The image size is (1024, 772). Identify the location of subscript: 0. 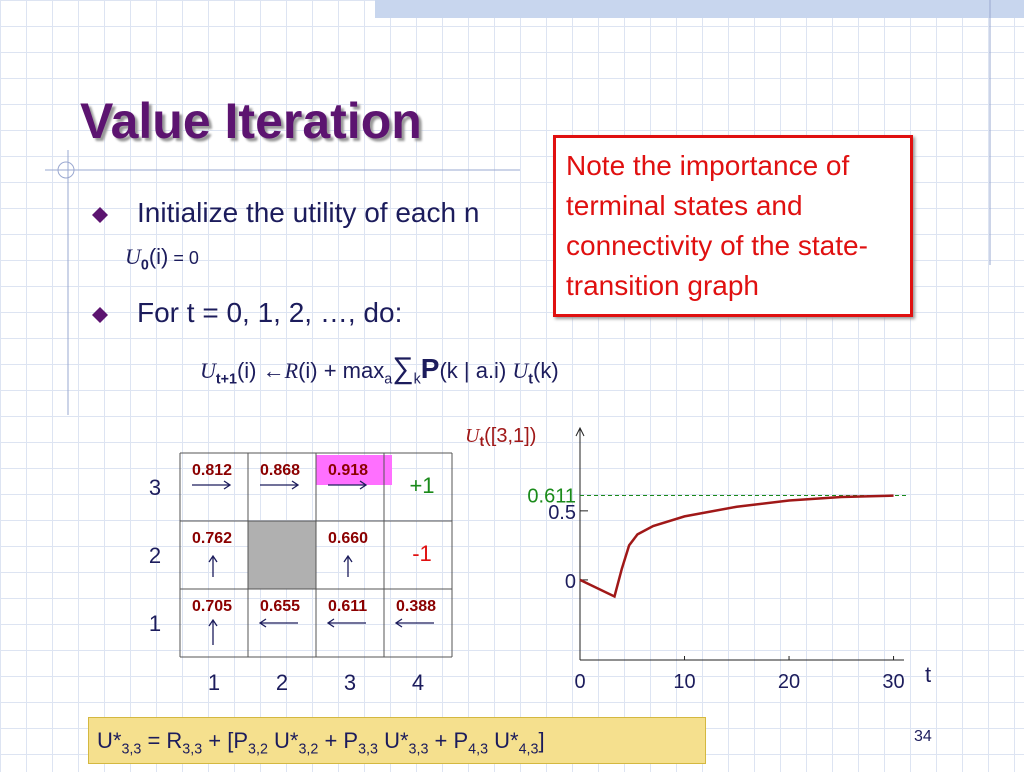
(144, 265).